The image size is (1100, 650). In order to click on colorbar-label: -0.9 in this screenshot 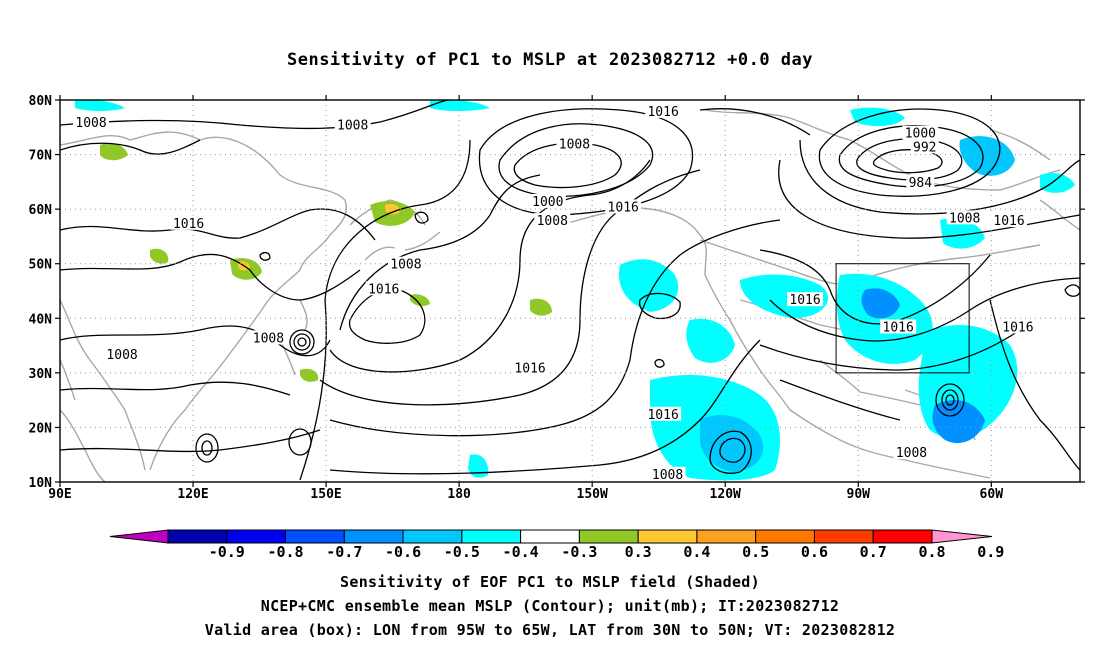, I will do `click(227, 552)`.